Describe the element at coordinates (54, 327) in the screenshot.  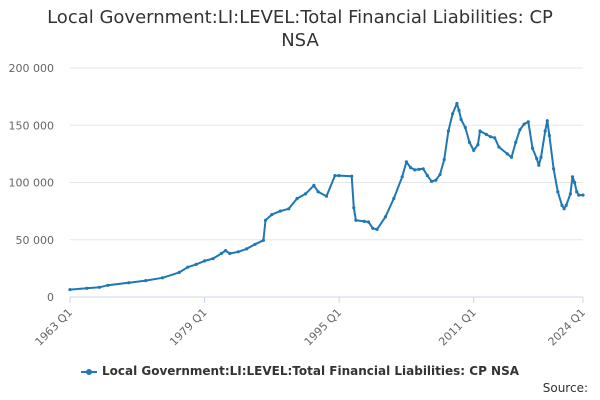
I see `x-tick-label: 1963 Q1` at that location.